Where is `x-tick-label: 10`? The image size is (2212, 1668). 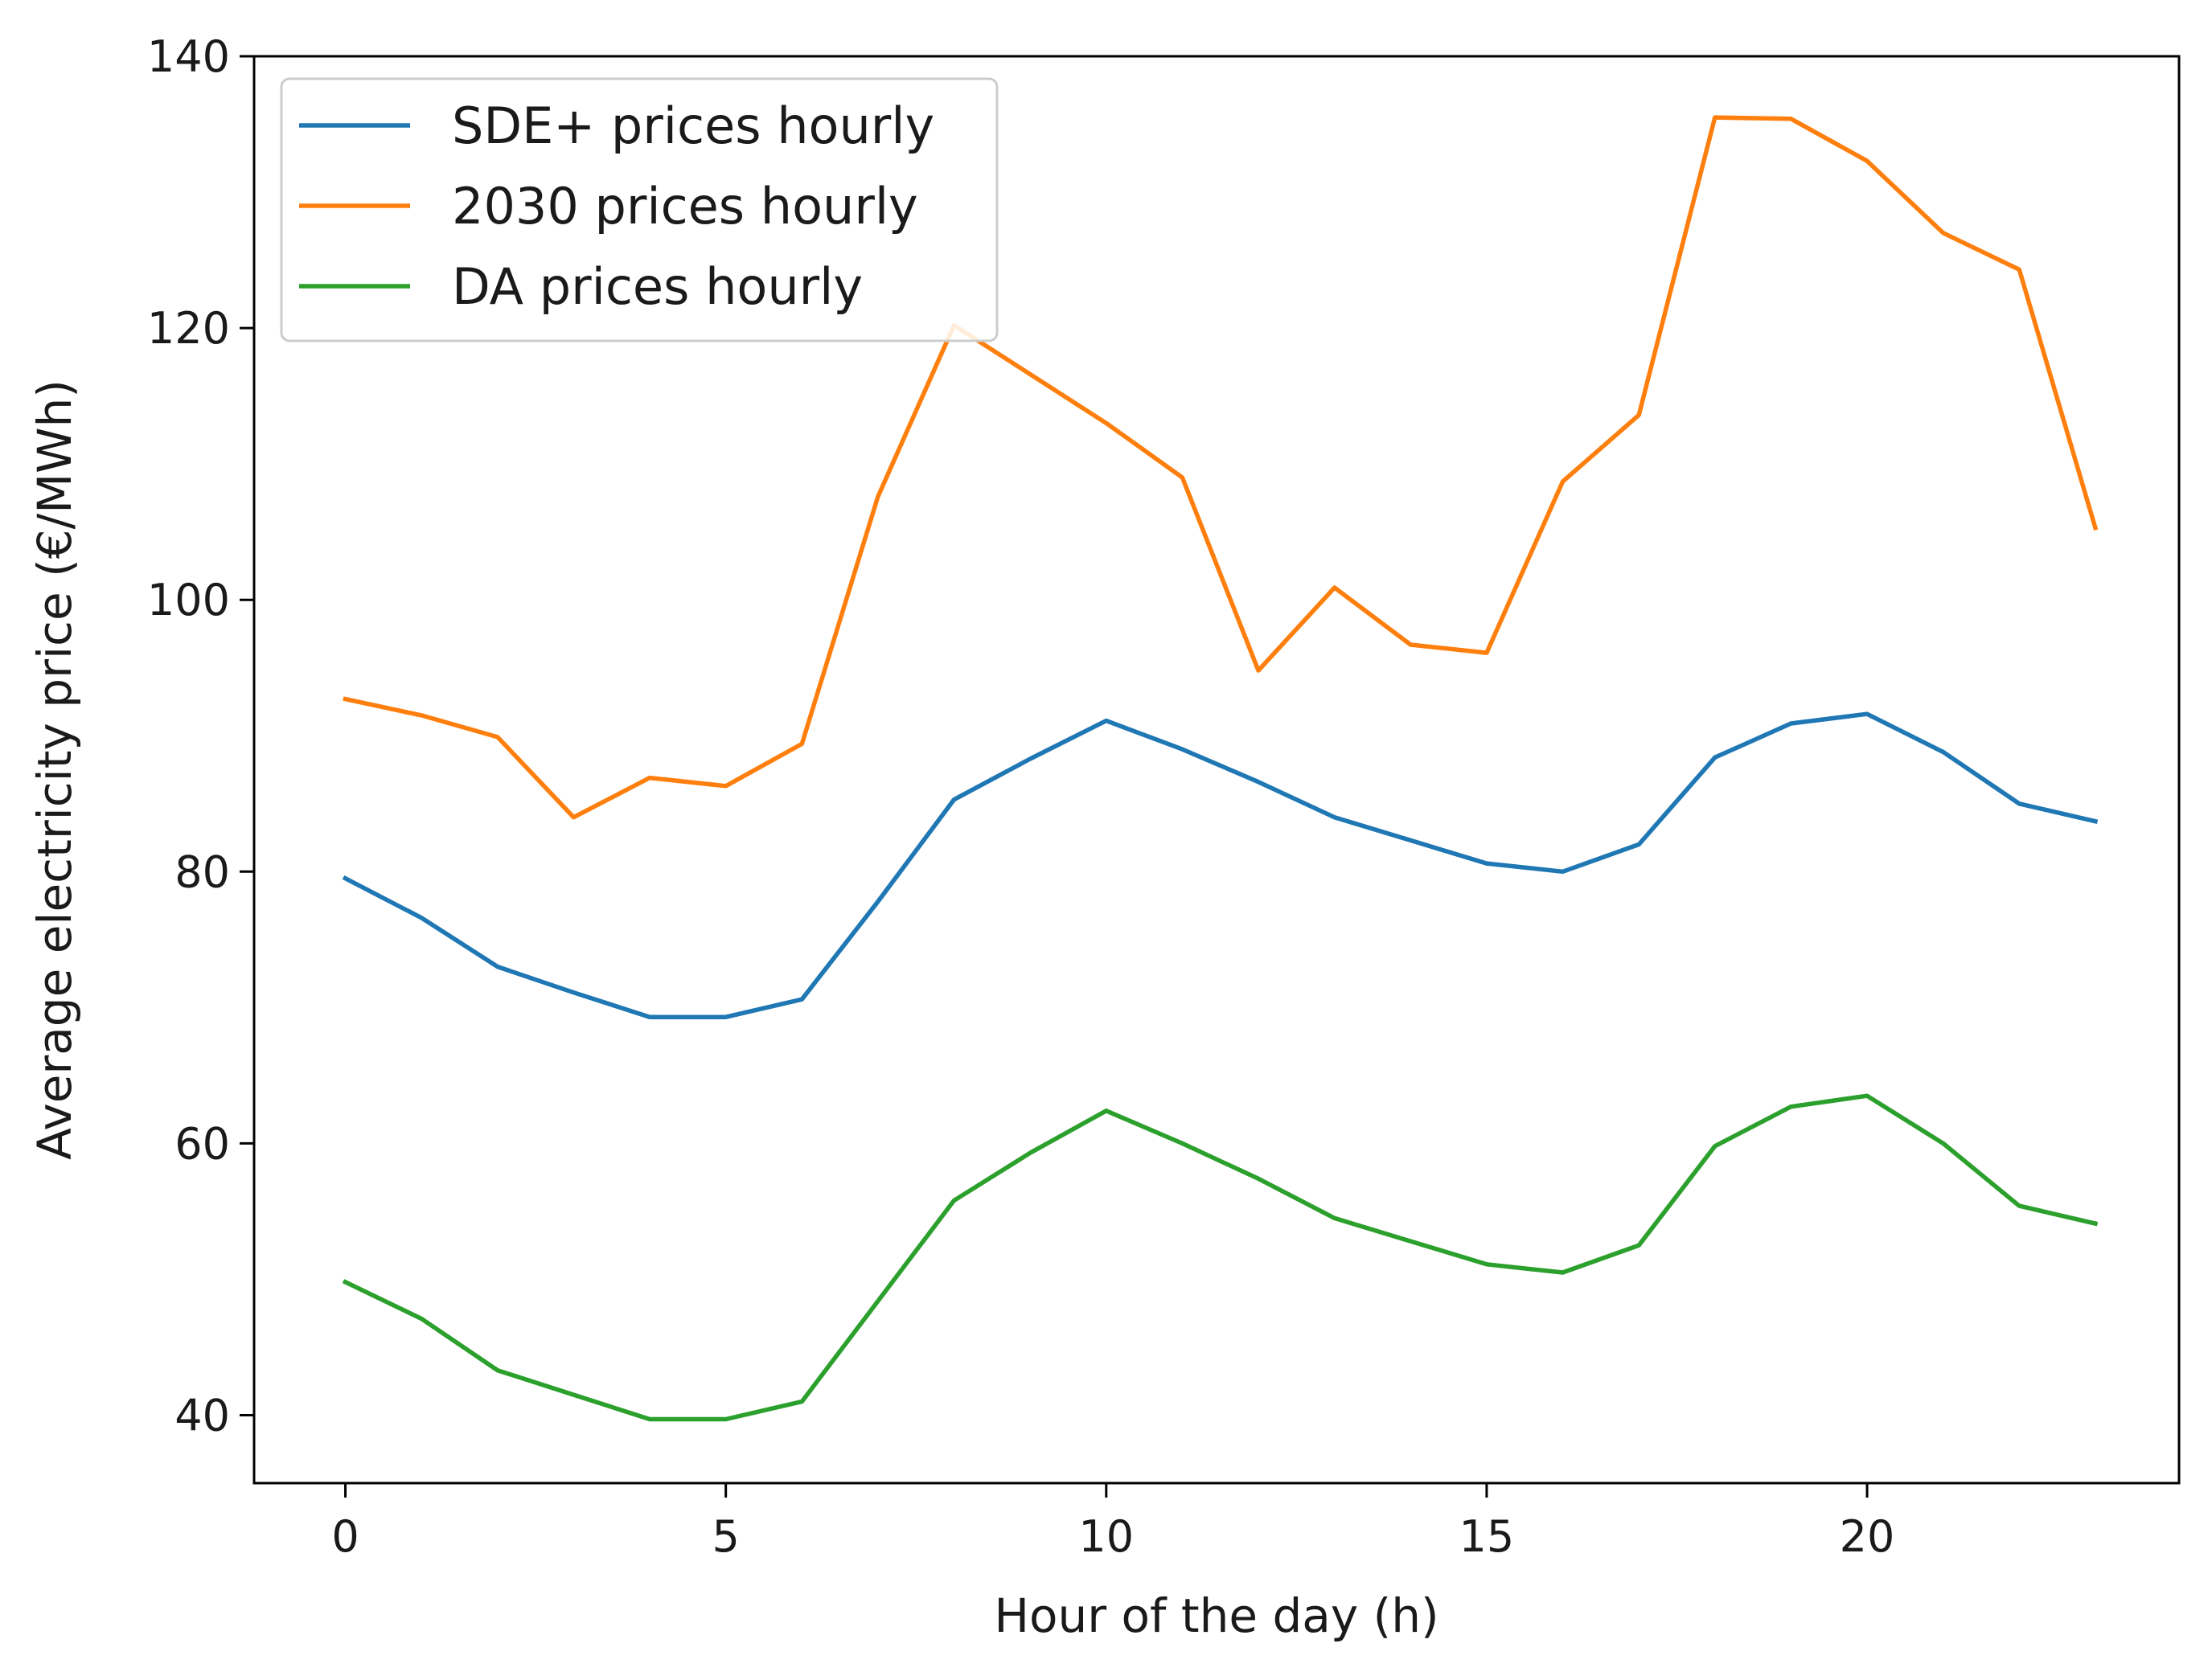
x-tick-label: 10 is located at coordinates (1106, 1536).